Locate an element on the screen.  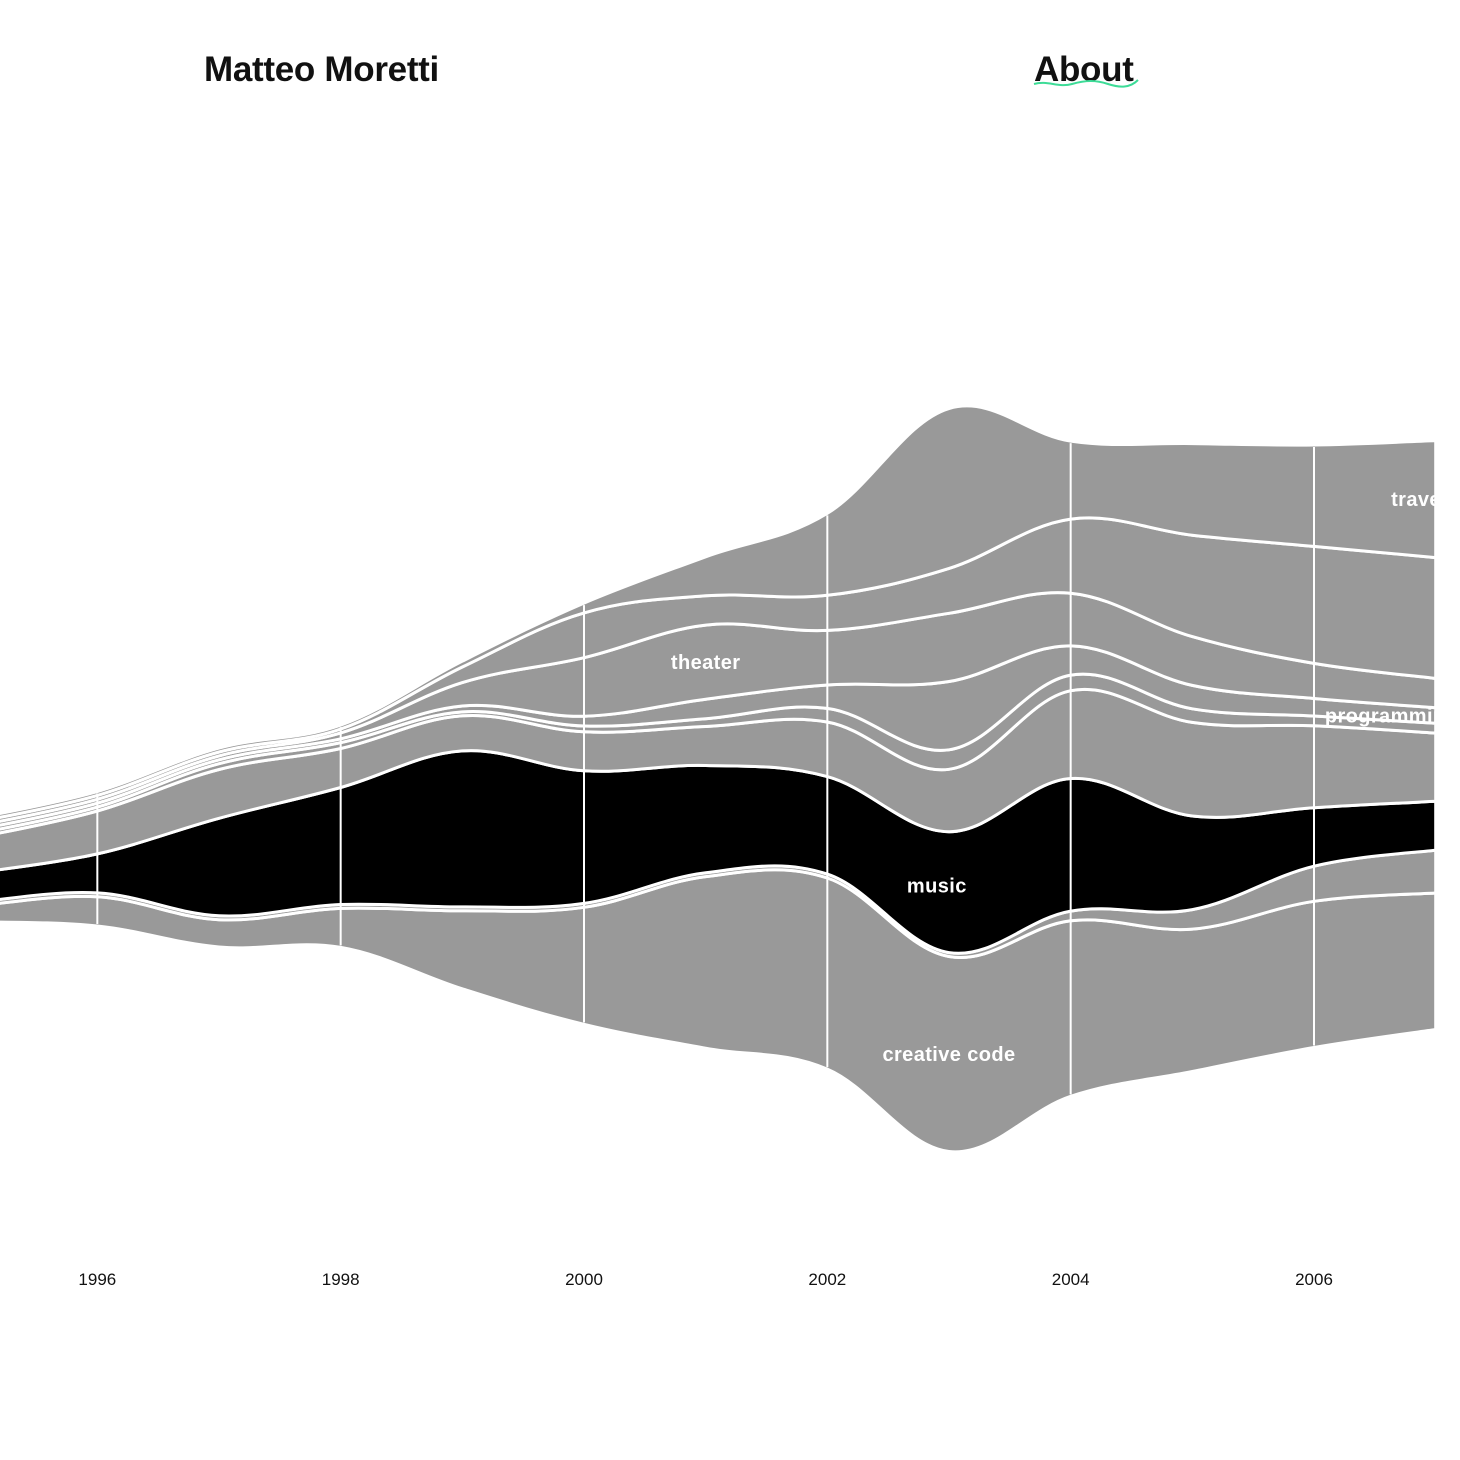
year-tick-label: 1996 is located at coordinates (97, 1279).